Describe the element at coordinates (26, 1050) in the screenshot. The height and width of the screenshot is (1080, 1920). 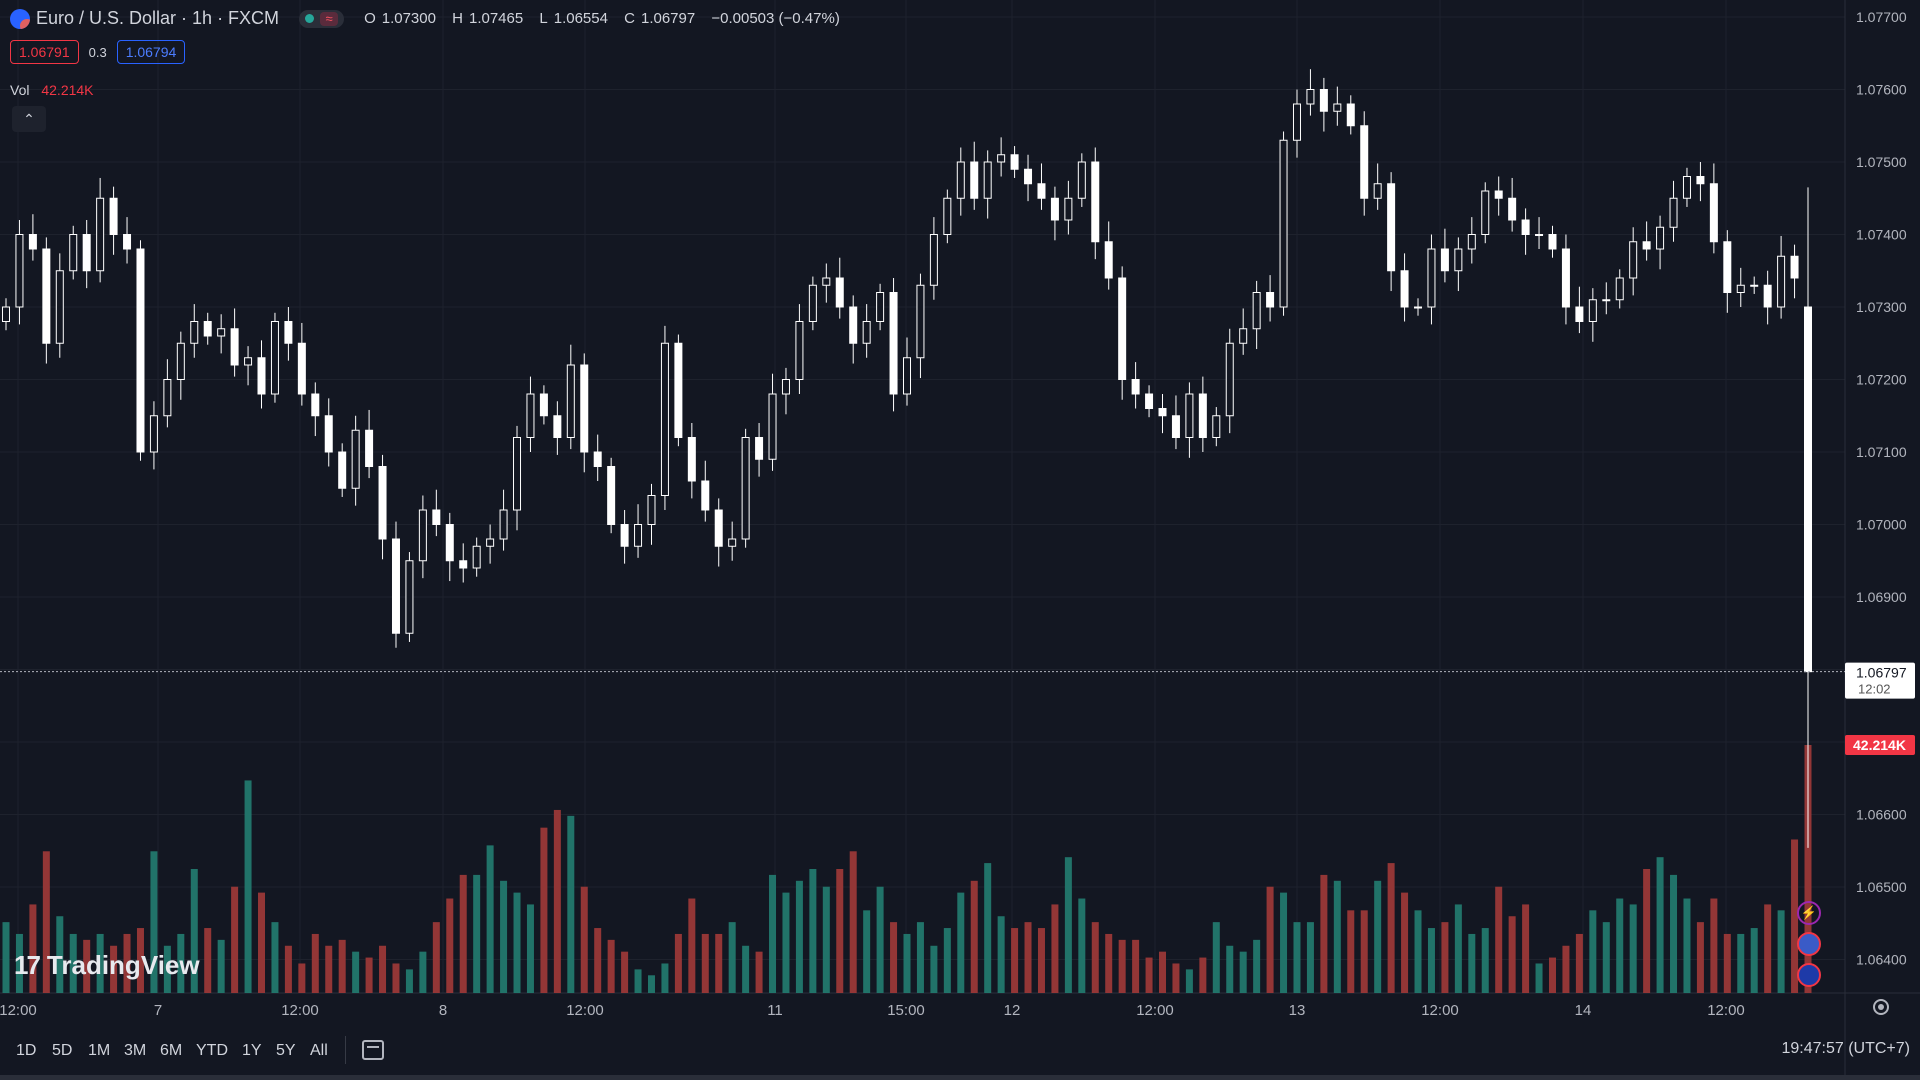
I see `timeframe-1d: 1D` at that location.